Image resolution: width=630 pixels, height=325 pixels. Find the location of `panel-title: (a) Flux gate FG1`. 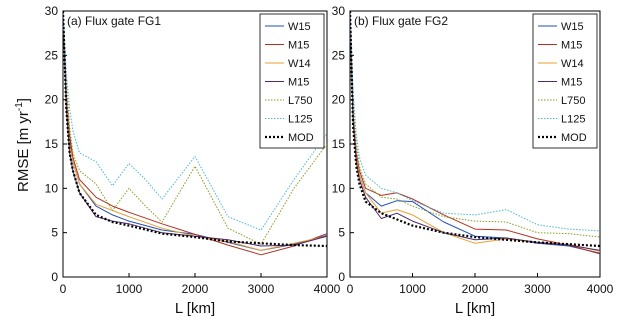

panel-title: (a) Flux gate FG1 is located at coordinates (114, 21).